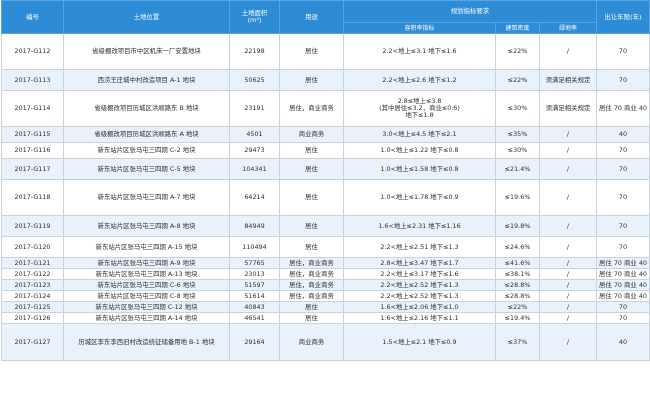  What do you see at coordinates (146, 150) in the screenshot?
I see `cell-location: 新东站片区张马屯三四期 C-2 地块` at bounding box center [146, 150].